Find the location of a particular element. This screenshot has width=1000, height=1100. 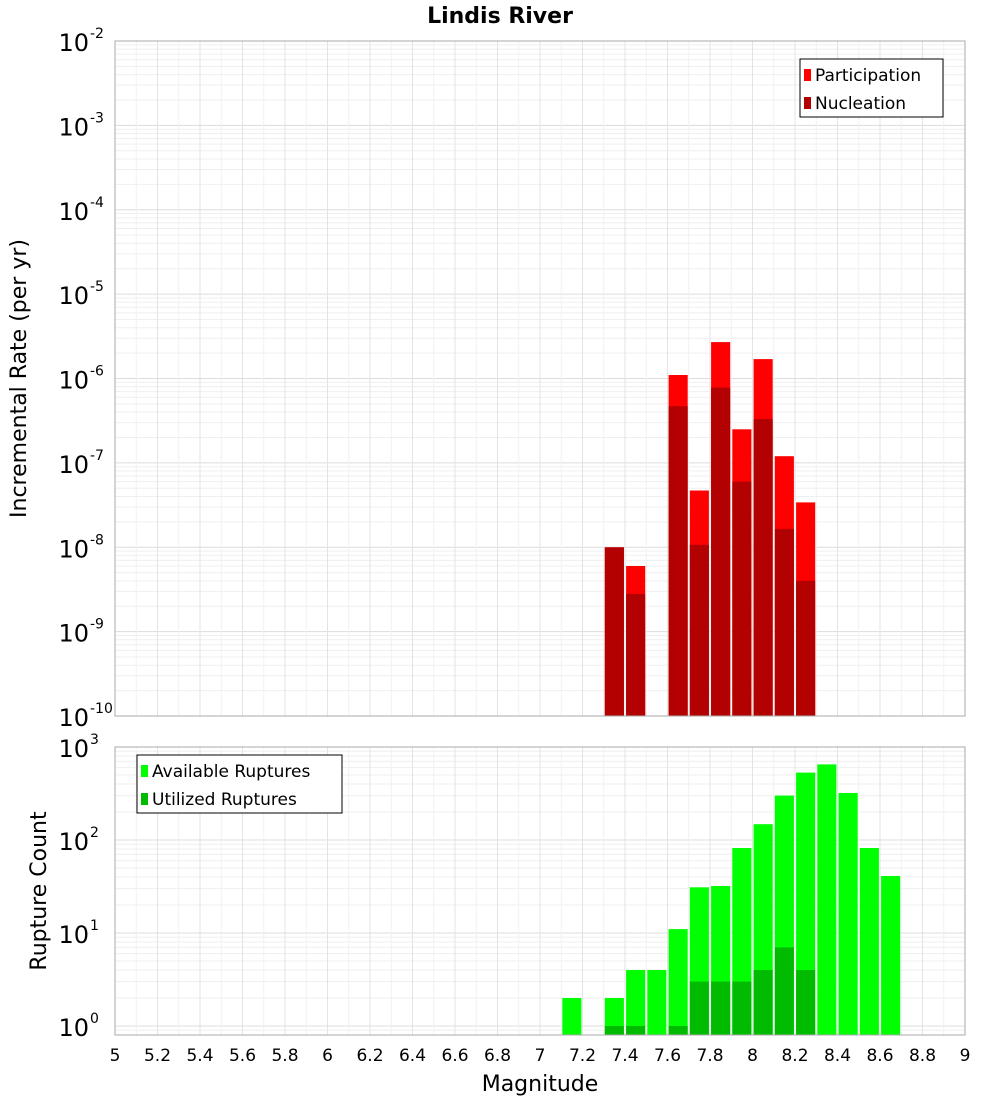

y-tick-label: 10 -4 is located at coordinates (81, 210).